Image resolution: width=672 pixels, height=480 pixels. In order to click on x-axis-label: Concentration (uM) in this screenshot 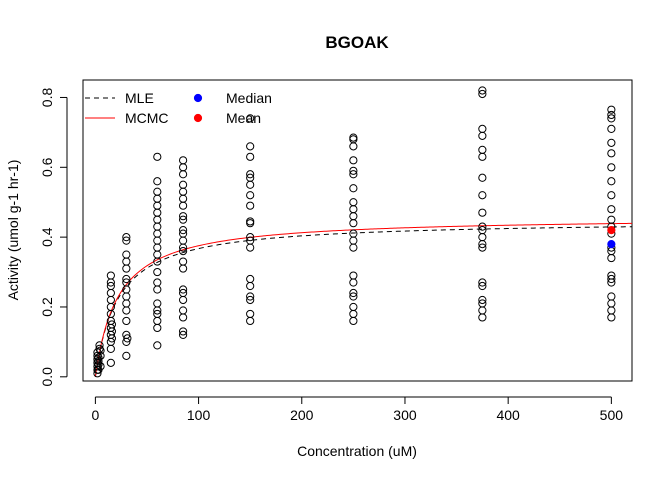, I will do `click(357, 451)`.